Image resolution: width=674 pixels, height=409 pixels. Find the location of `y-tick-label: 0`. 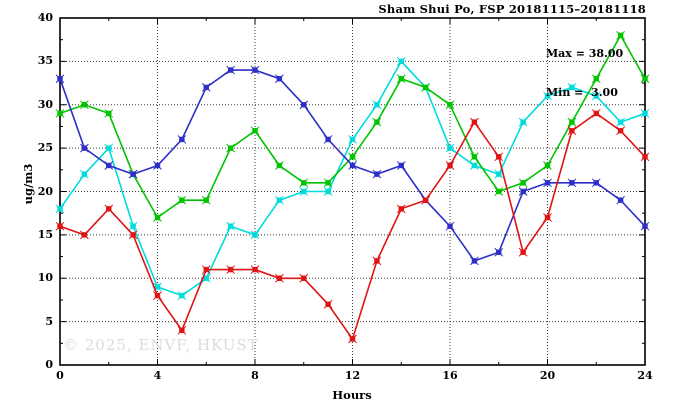

y-tick-label: 0 is located at coordinates (49, 364).